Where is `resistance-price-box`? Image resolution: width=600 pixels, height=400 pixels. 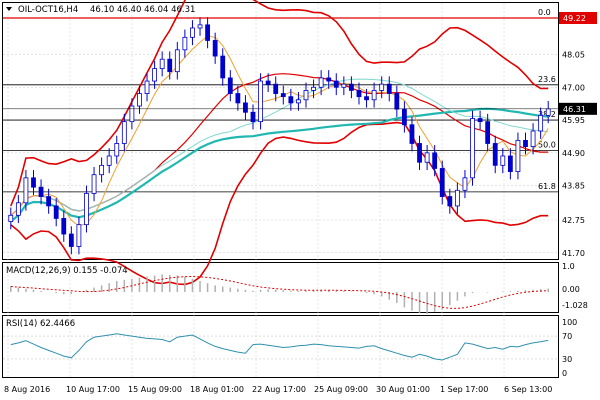
resistance-price-box is located at coordinates (578, 17).